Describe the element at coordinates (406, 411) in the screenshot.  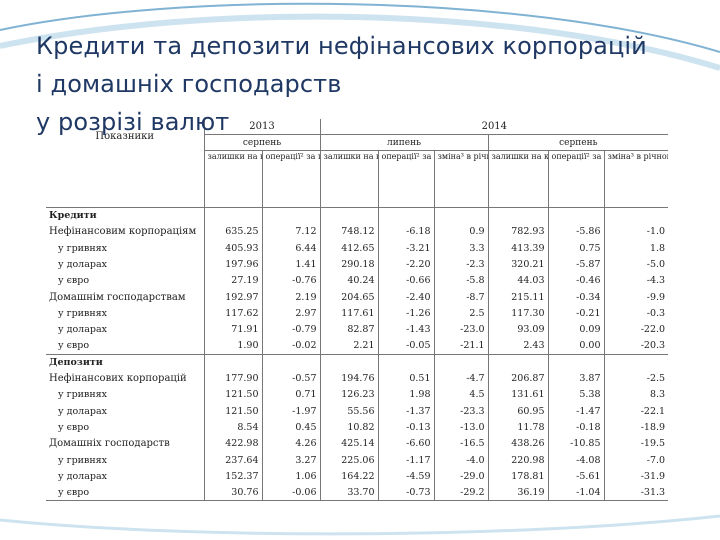
I see `value-cell: -1.37` at that location.